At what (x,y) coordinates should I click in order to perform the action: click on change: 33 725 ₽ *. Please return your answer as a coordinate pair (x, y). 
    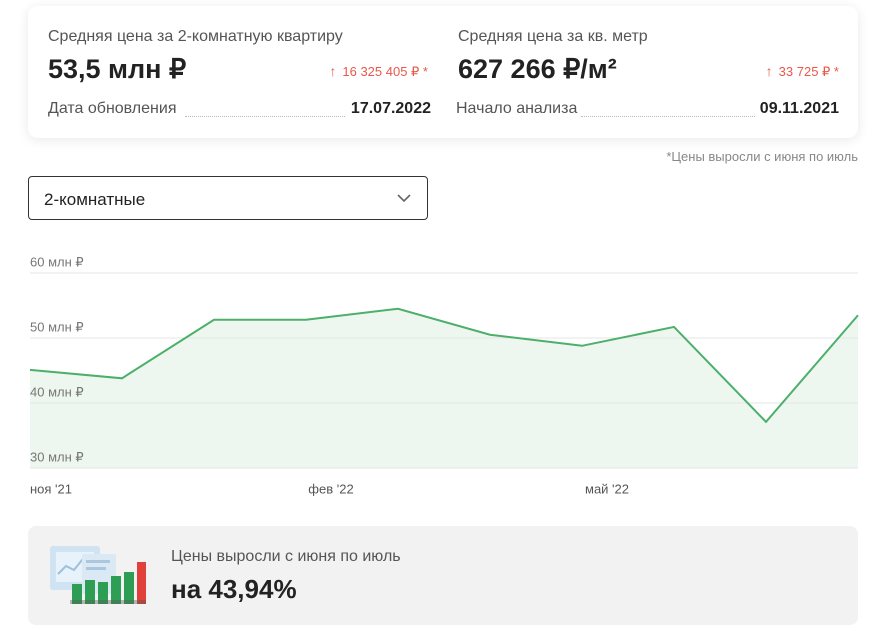
    Looking at the image, I should click on (802, 71).